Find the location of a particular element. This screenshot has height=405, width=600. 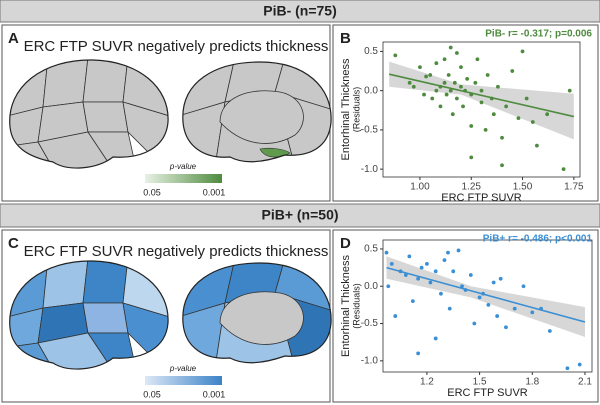

brain-patch is located at coordinates (275, 152).